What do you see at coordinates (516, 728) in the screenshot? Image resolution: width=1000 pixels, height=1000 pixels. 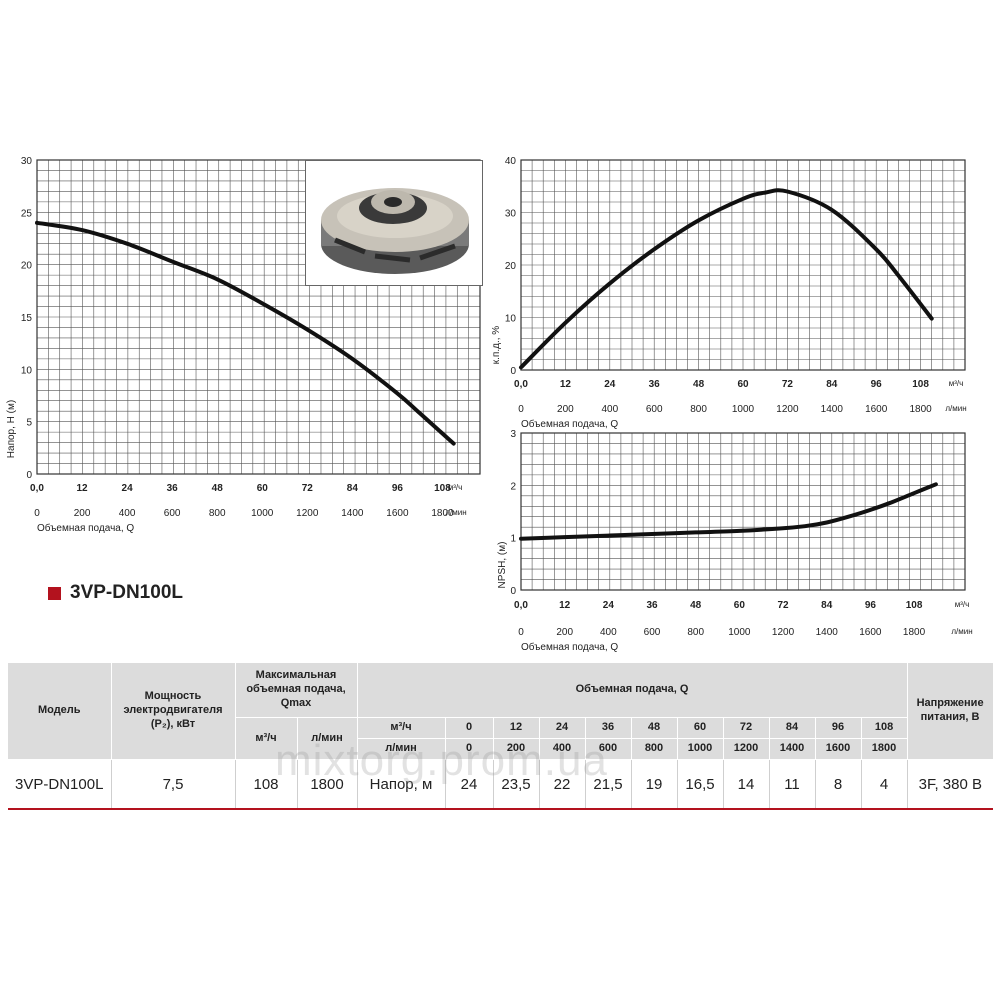 I see `flow-m3: 12` at bounding box center [516, 728].